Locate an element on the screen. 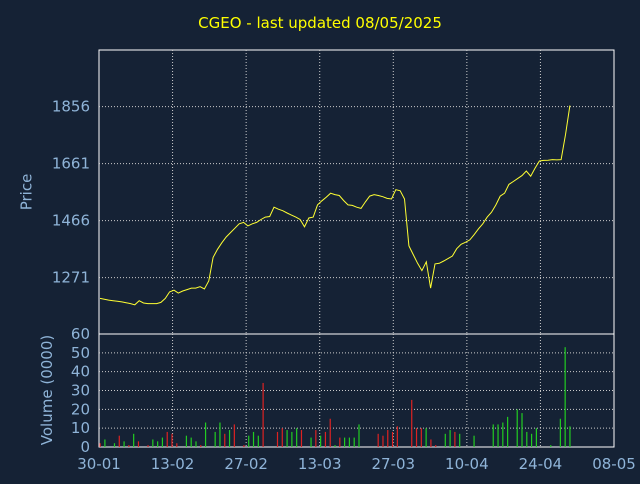 This screenshot has height=484, width=640. x-tick-label: 24-04 is located at coordinates (541, 464).